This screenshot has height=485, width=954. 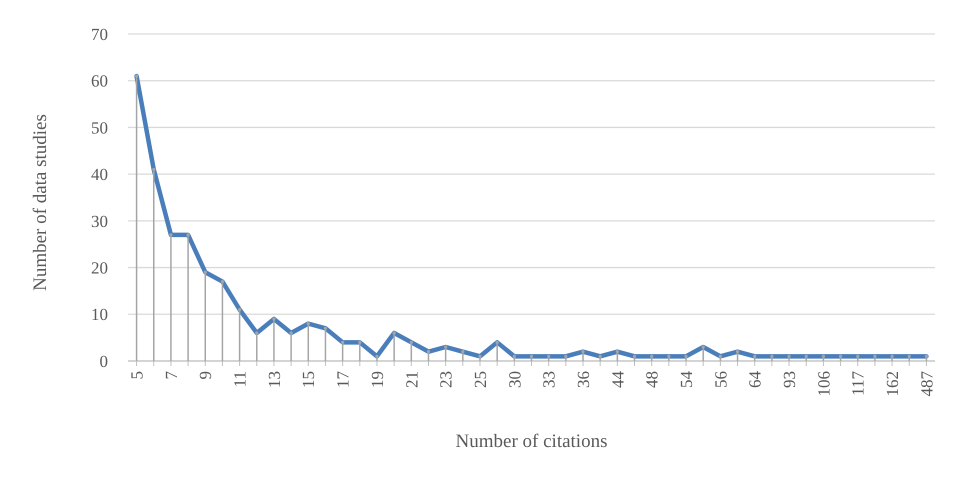 I want to click on x-tick-label: 48, so click(x=652, y=379).